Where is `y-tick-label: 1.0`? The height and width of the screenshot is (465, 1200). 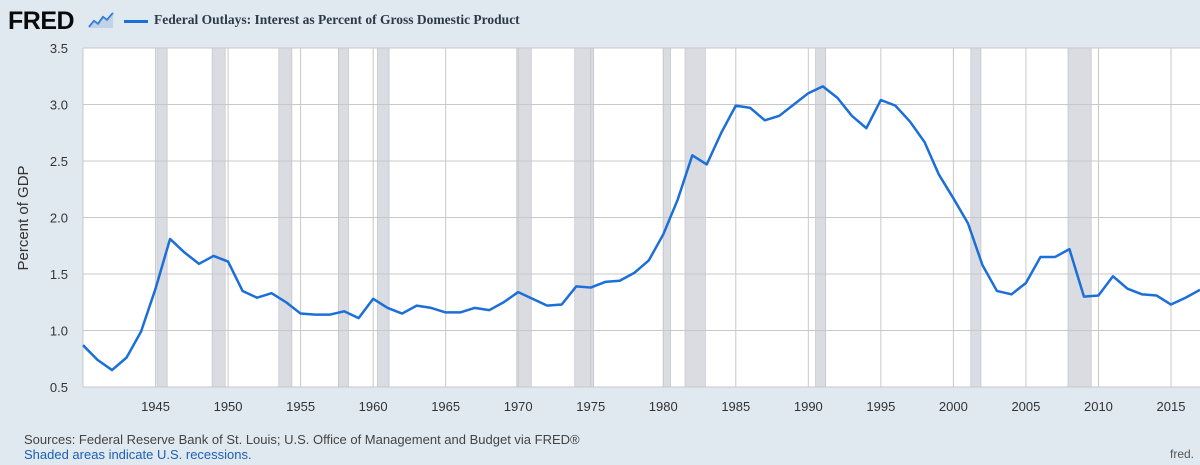
y-tick-label: 1.0 is located at coordinates (59, 331).